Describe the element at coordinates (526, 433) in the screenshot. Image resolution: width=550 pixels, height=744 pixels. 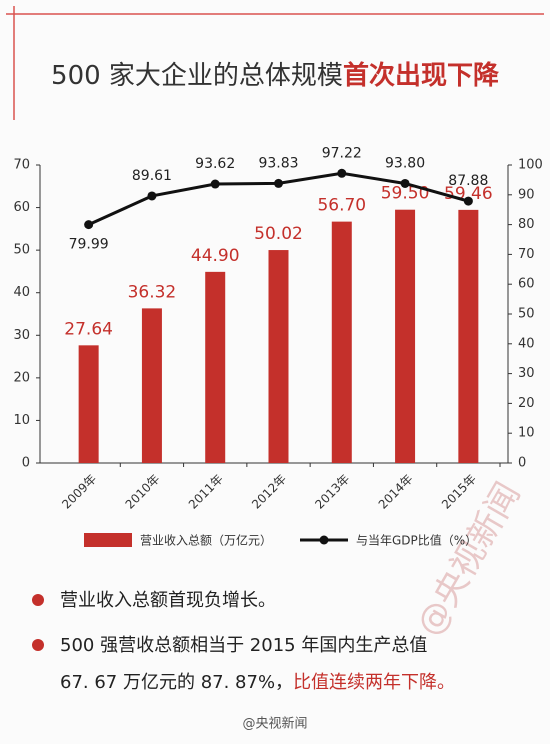
I see `y2-tick-label: 10` at that location.